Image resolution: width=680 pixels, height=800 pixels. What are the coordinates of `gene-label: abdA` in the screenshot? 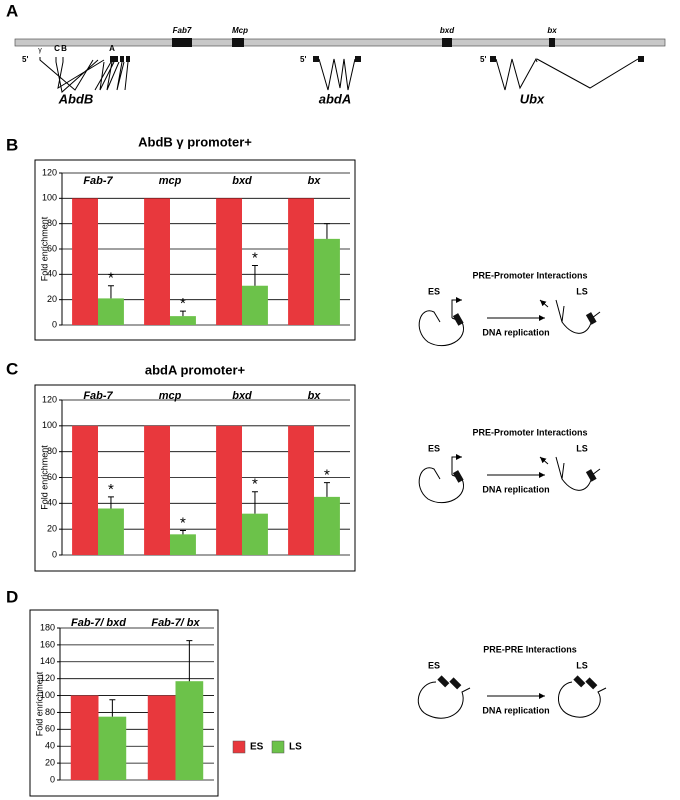 It's located at (335, 98).